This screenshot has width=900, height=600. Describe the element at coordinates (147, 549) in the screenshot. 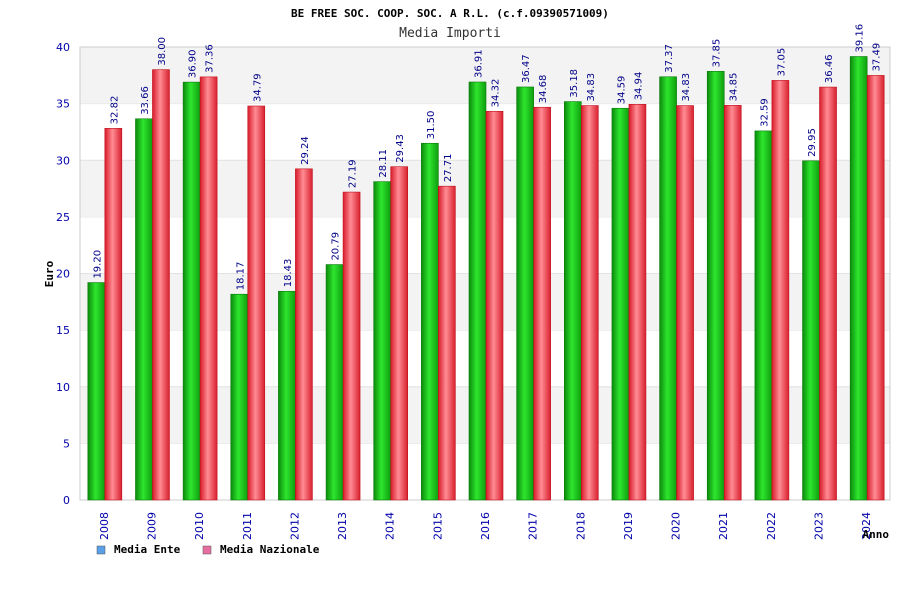

I see `legend-label-media-ente: Media Ente` at that location.